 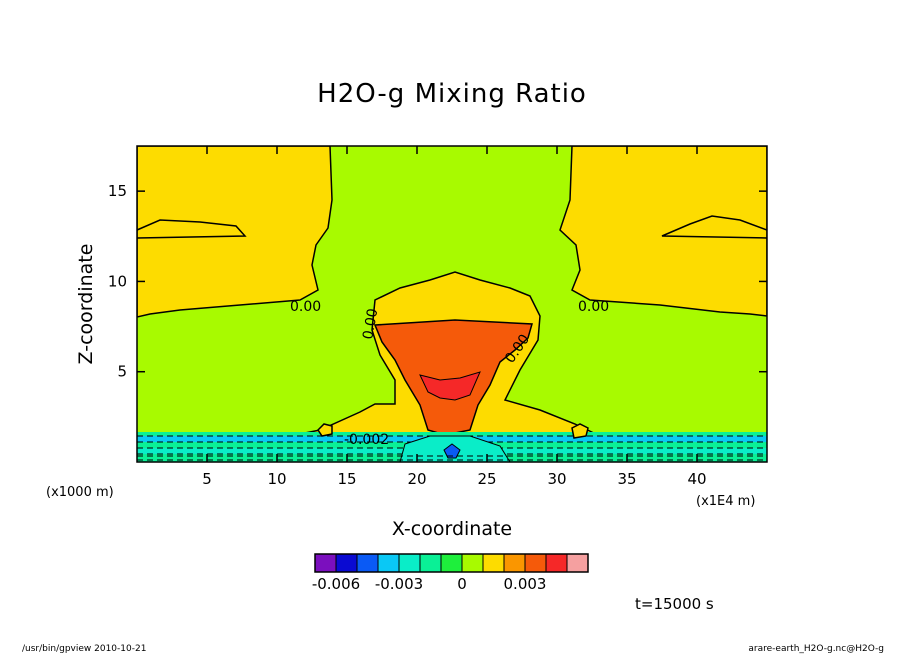 I want to click on contour-label-left: 0.00, so click(x=305, y=307).